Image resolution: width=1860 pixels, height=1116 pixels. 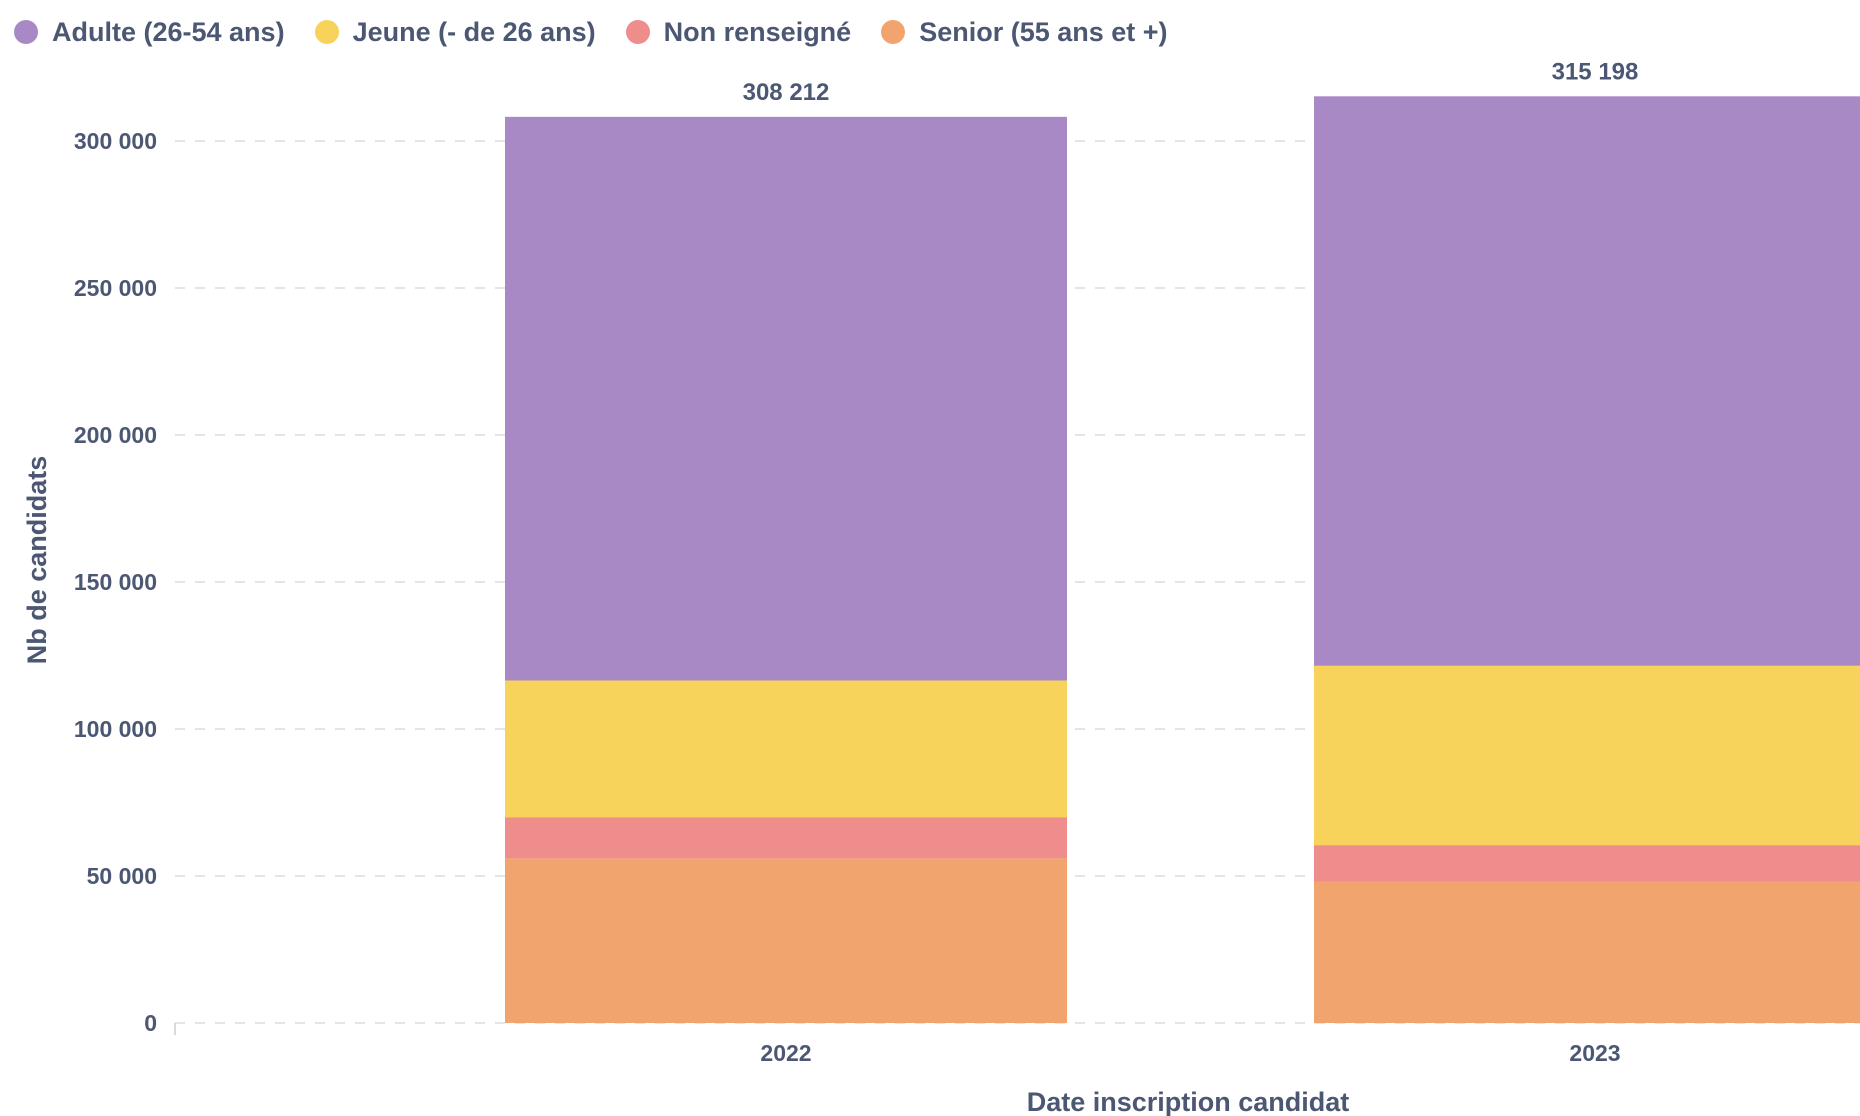 What do you see at coordinates (37, 560) in the screenshot?
I see `y-axis-title: Nb de candidats` at bounding box center [37, 560].